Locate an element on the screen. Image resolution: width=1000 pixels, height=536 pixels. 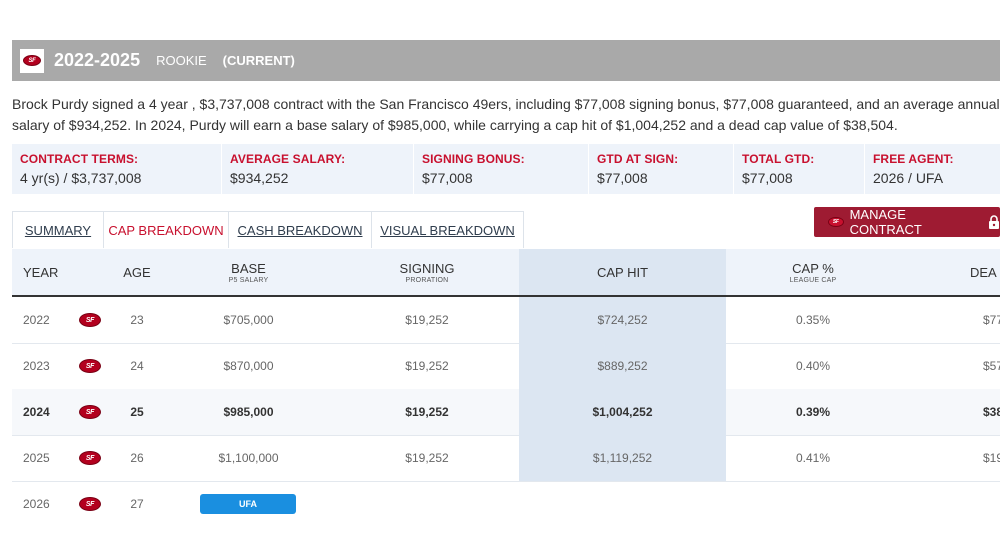
manage-contract-button: SF MANAGE CONTRACT is located at coordinates (907, 222).